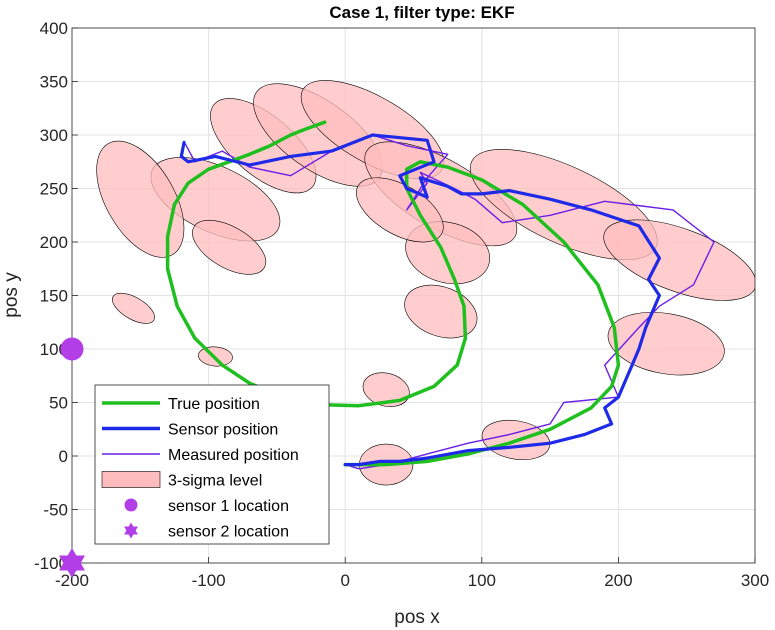 The width and height of the screenshot is (775, 630). I want to click on x-axis-label: pos x, so click(417, 617).